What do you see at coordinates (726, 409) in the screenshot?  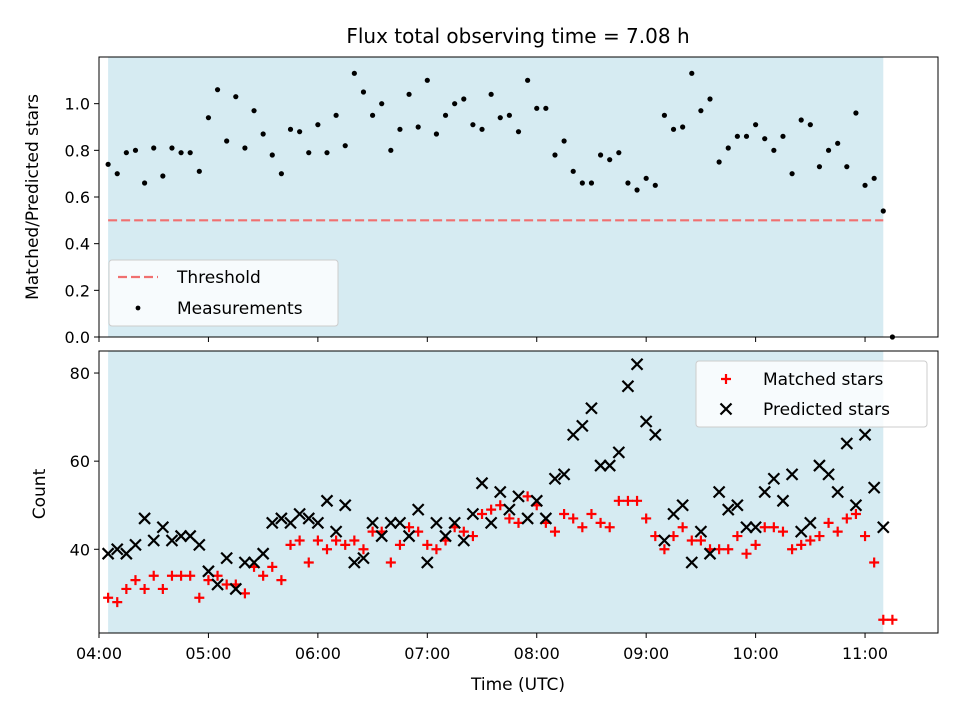 I see `legend-predicted-swatch` at bounding box center [726, 409].